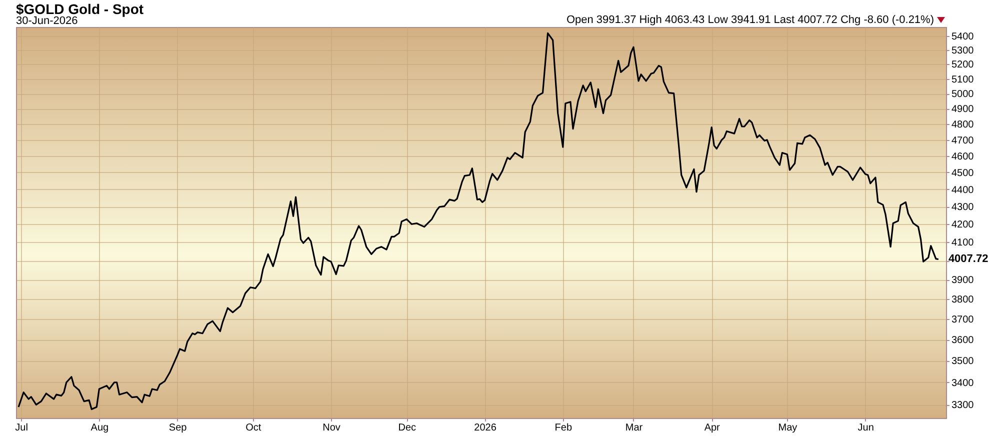 The width and height of the screenshot is (990, 438). Describe the element at coordinates (178, 428) in the screenshot. I see `x-tick-label: Sep` at that location.